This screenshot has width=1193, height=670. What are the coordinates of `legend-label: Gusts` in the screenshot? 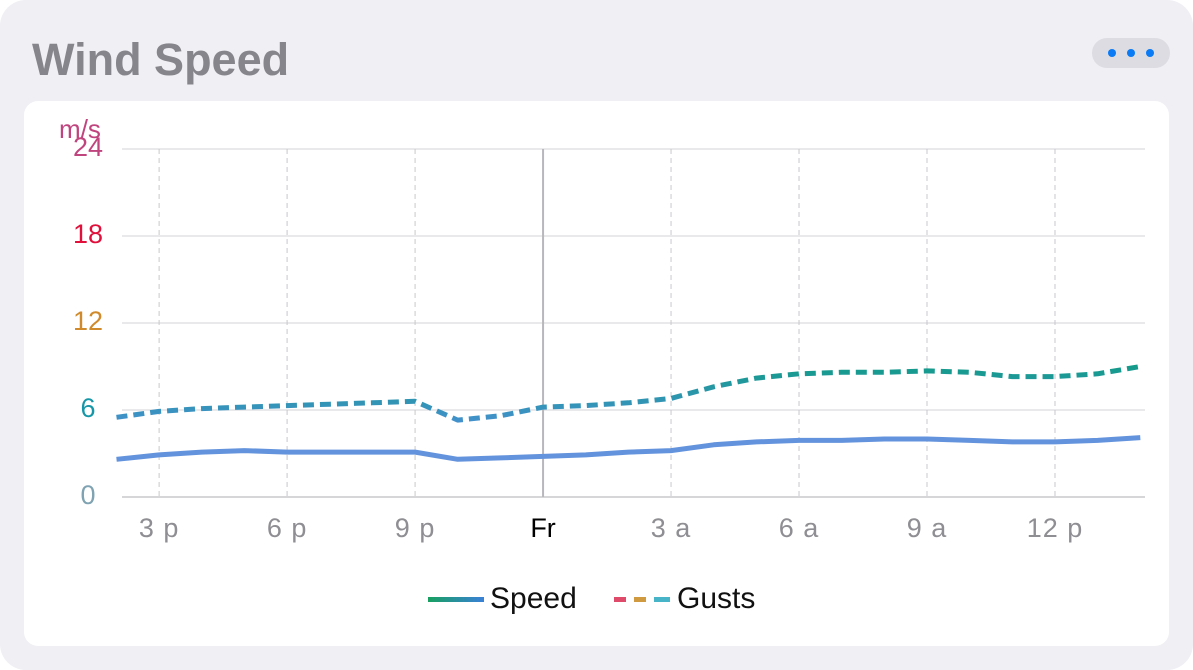 It's located at (716, 598).